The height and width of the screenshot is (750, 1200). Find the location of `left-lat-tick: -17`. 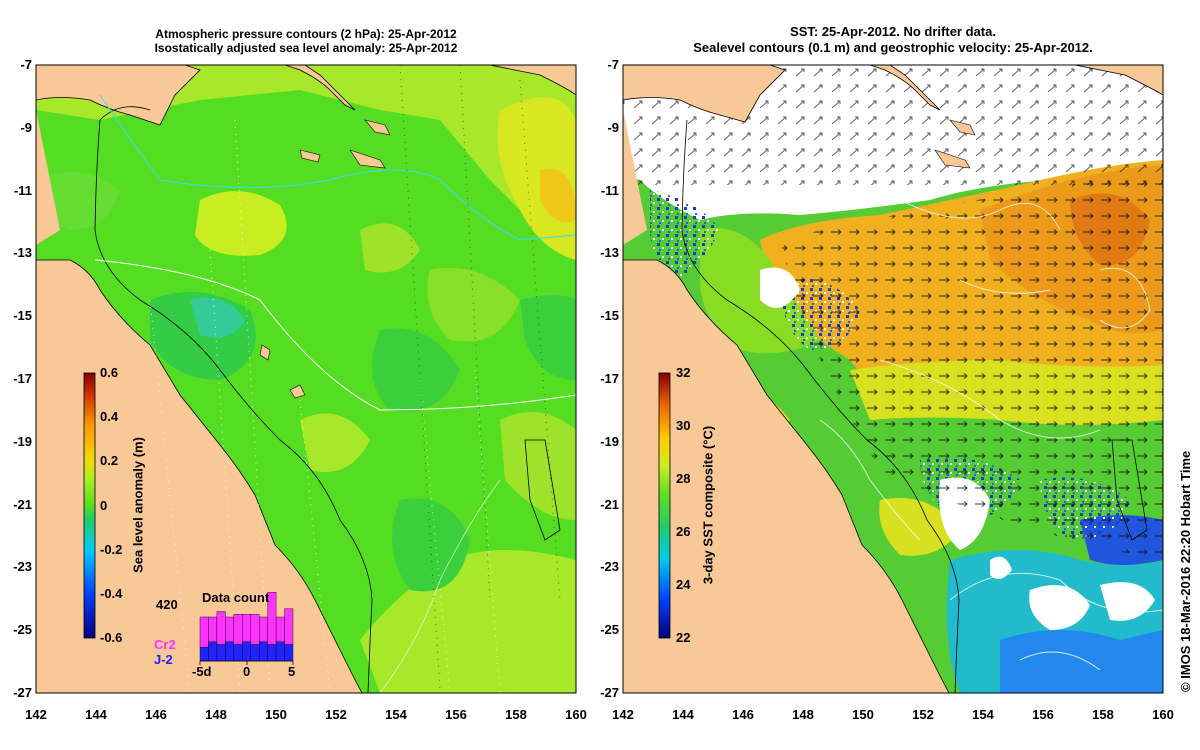

left-lat-tick: -17 is located at coordinates (22, 378).